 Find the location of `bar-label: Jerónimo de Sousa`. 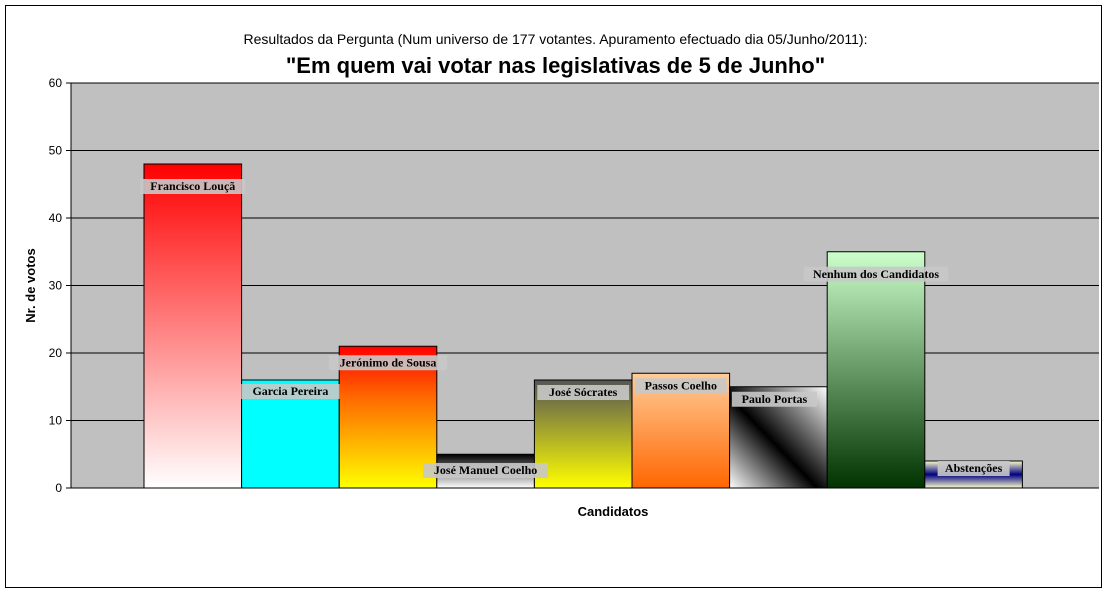

bar-label: Jerónimo de Sousa is located at coordinates (388, 362).